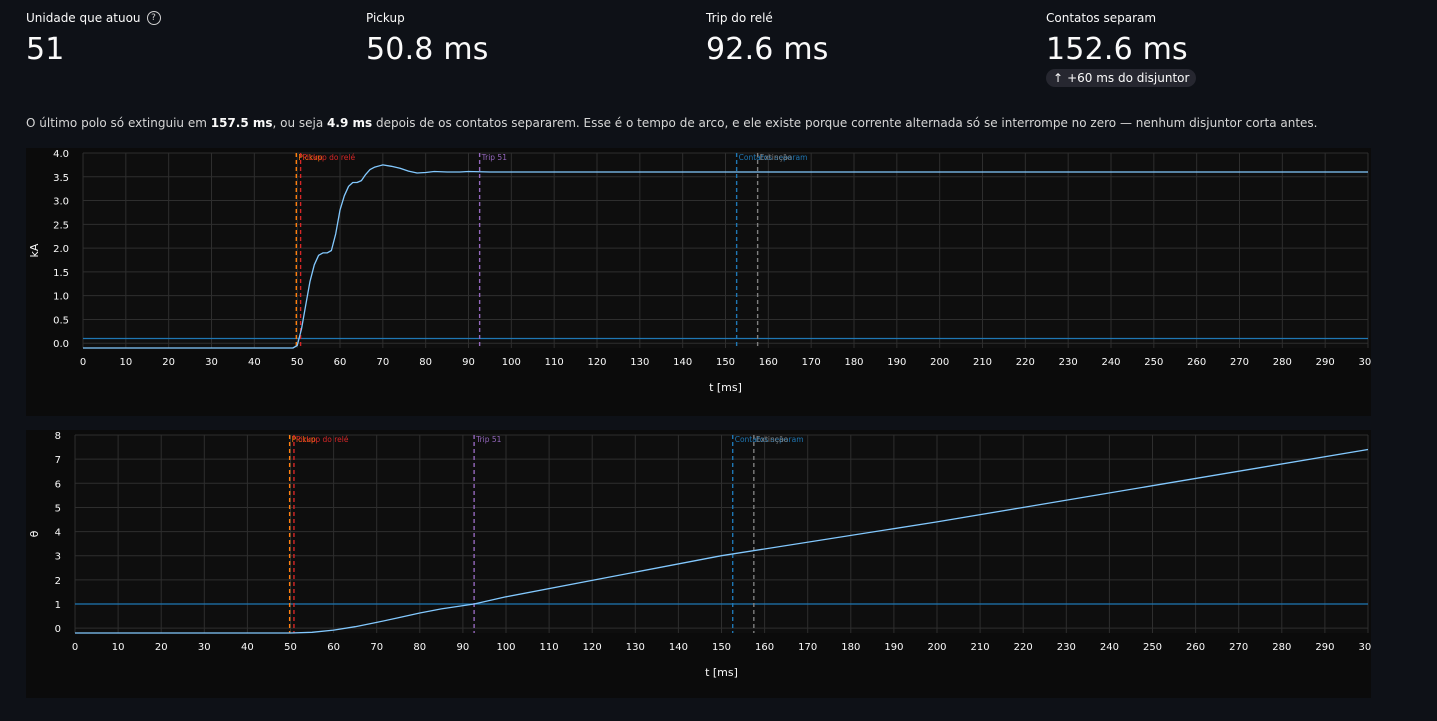 The width and height of the screenshot is (1437, 721). I want to click on y-tick-label: 2.5, so click(61, 225).